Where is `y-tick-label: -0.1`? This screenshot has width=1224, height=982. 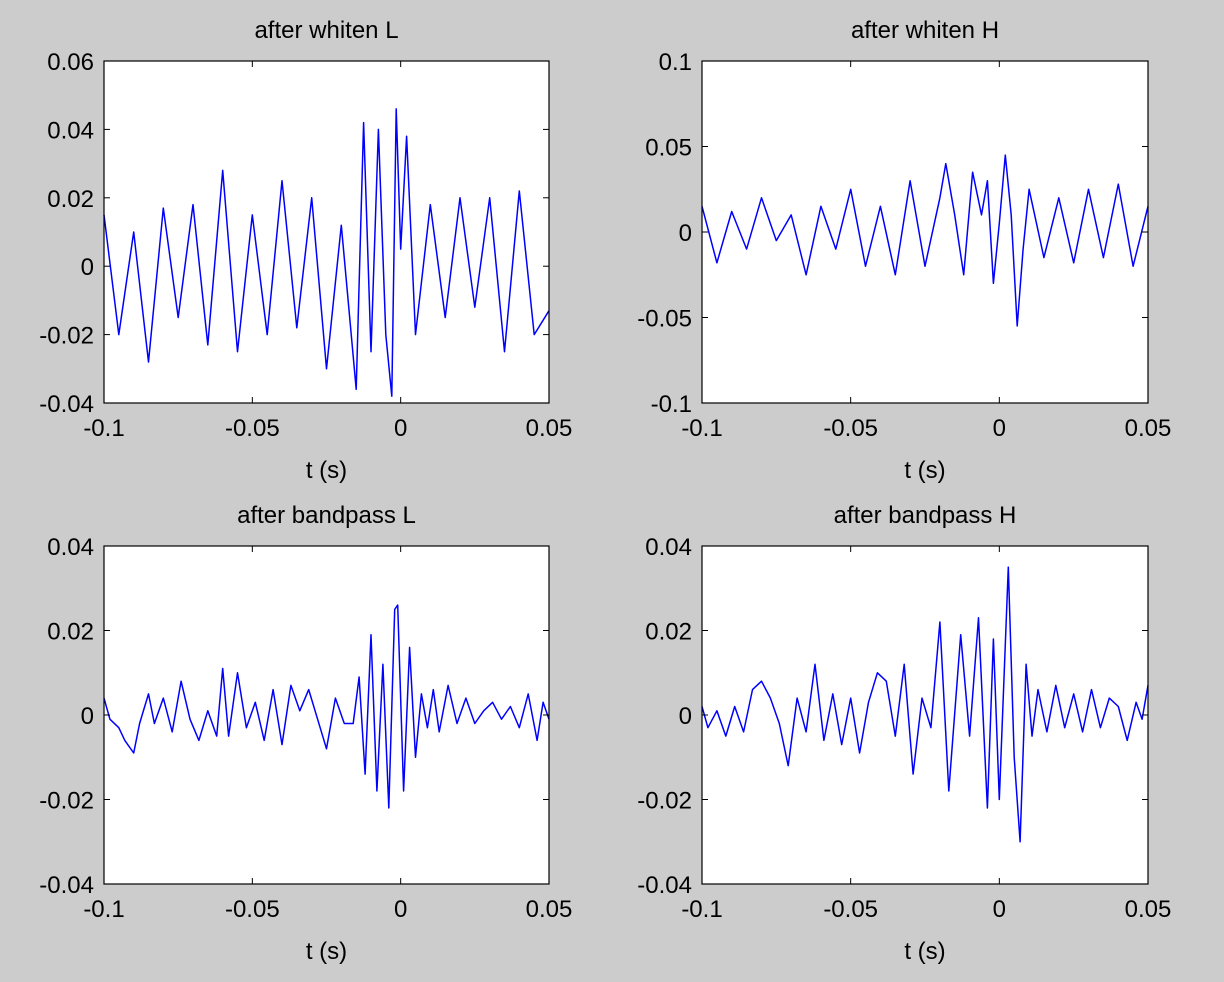
y-tick-label: -0.1 is located at coordinates (671, 404).